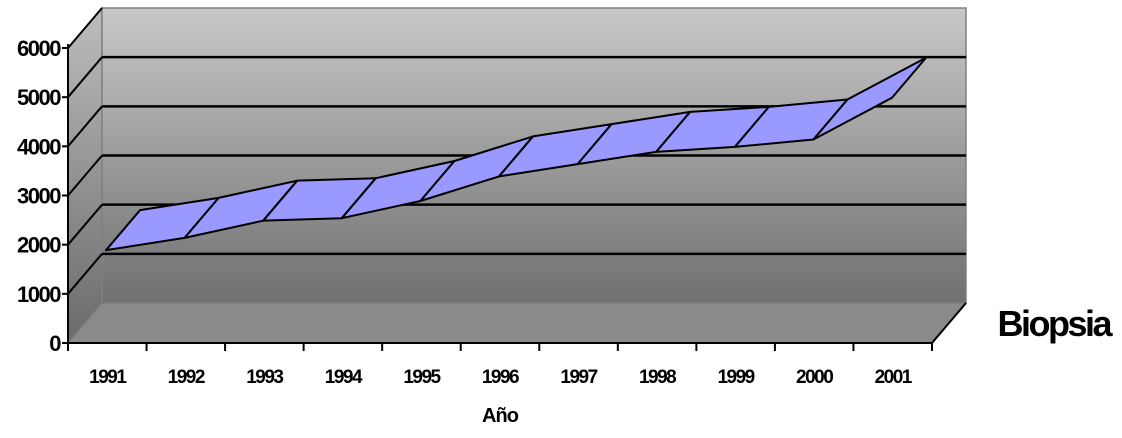 The height and width of the screenshot is (438, 1122). I want to click on x-tick-label: 2001, so click(894, 377).